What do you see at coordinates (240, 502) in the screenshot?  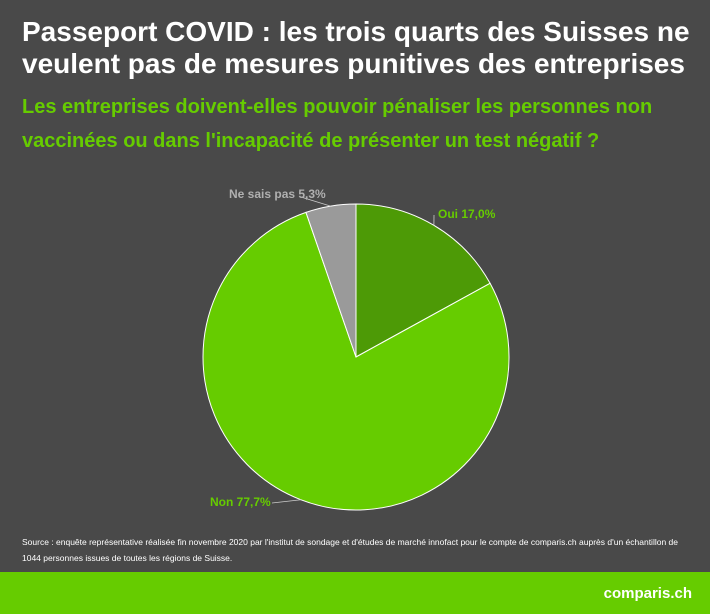 I see `slice-label: Non 77,7%` at bounding box center [240, 502].